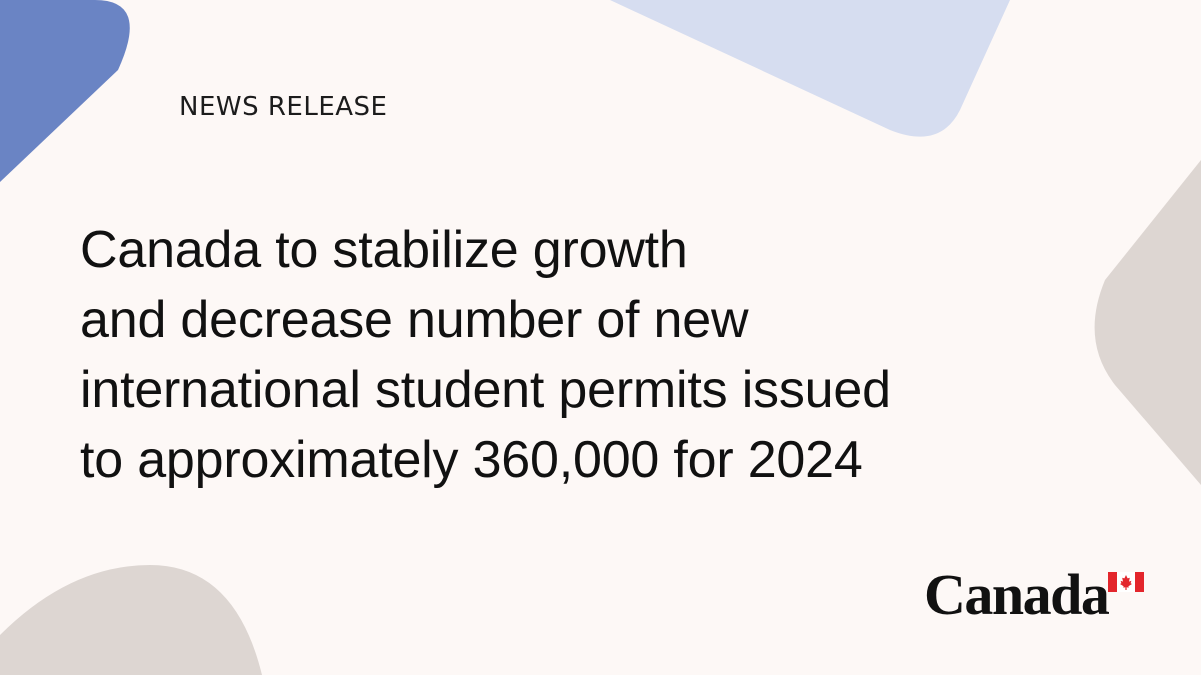 This screenshot has height=675, width=1201. Describe the element at coordinates (485, 390) in the screenshot. I see `headline-line: international student permits issued` at that location.